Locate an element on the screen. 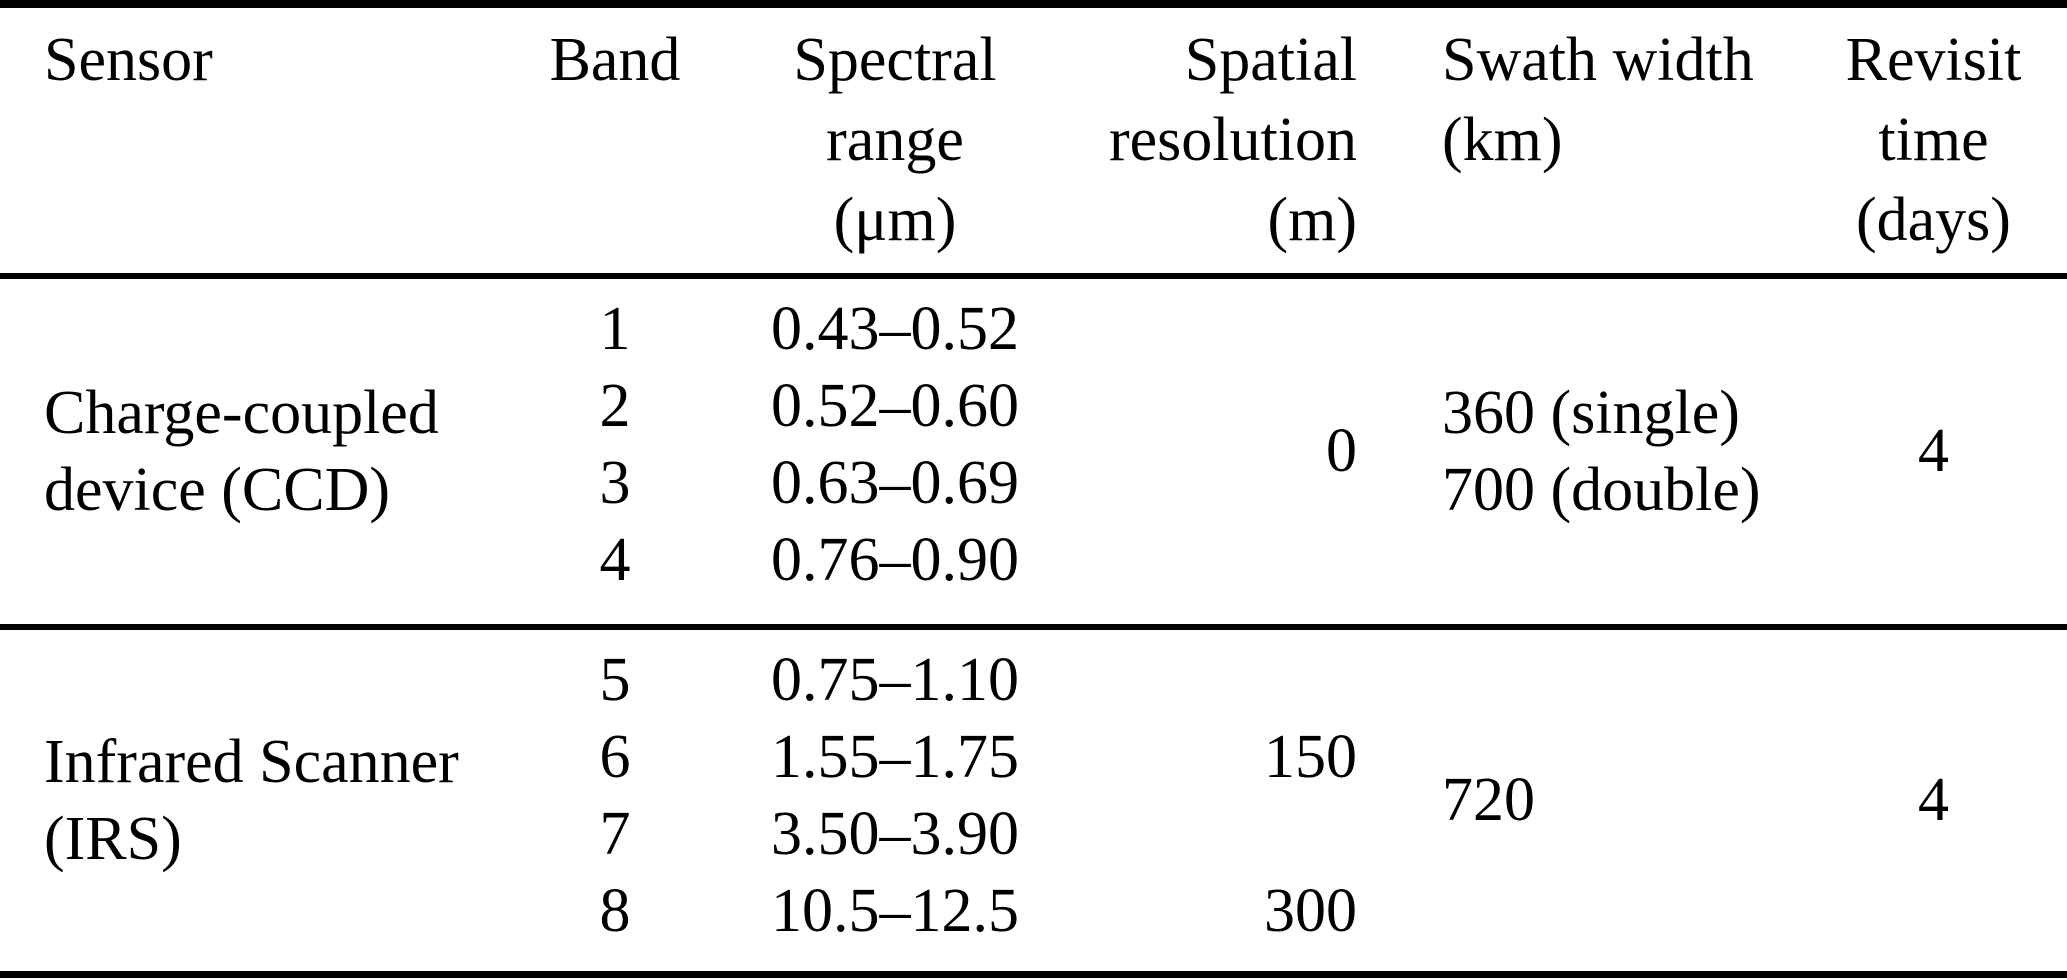  ccd-swath-width-cell: 360 (single) 700 (double) is located at coordinates (1585, 451).